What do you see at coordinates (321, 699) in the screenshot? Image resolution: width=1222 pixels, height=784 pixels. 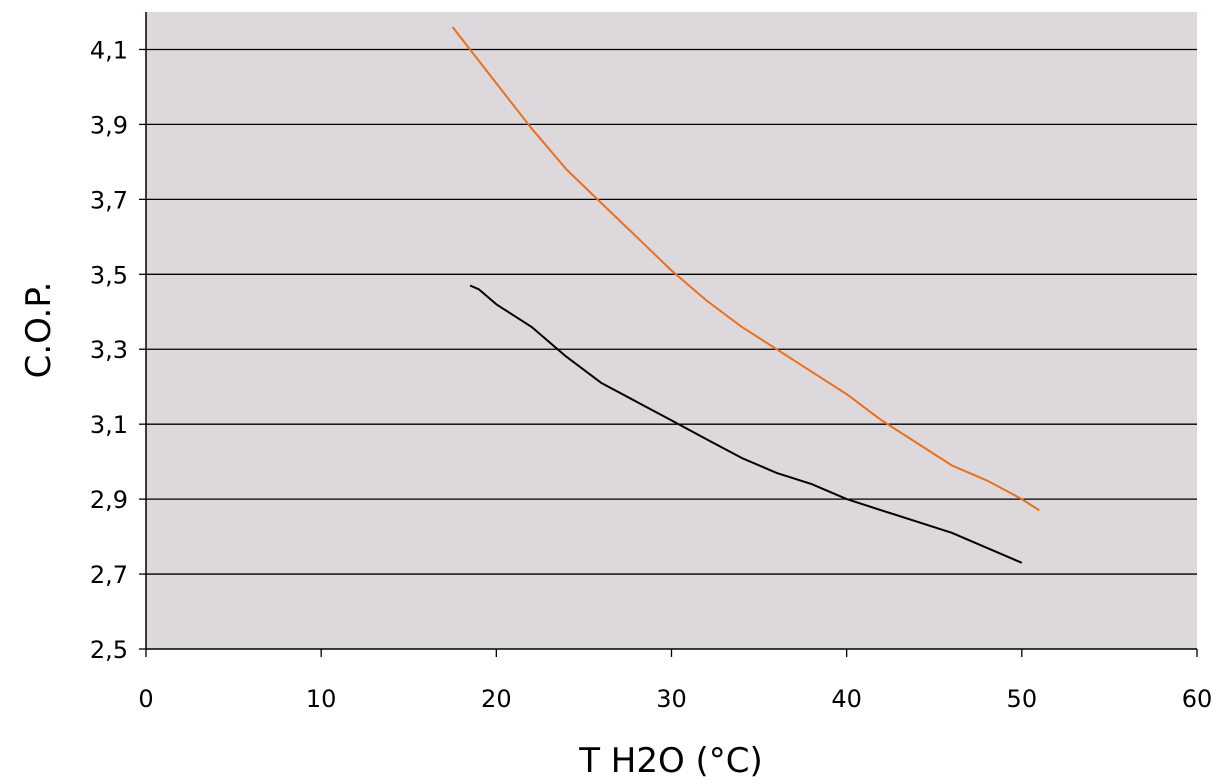 I see `x-tick-label: 10` at bounding box center [321, 699].